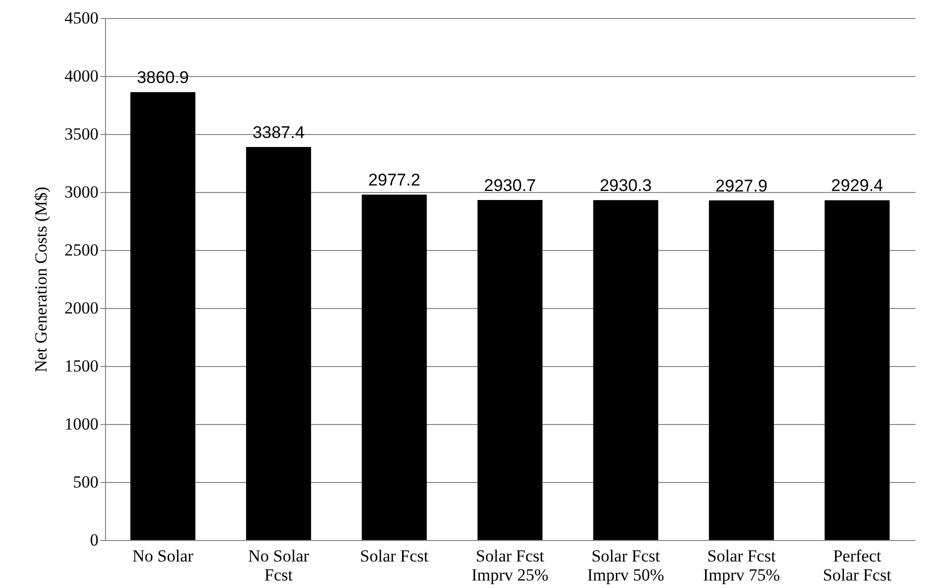 The image size is (927, 588). Describe the element at coordinates (81, 366) in the screenshot. I see `y-tick-label: 1500` at that location.